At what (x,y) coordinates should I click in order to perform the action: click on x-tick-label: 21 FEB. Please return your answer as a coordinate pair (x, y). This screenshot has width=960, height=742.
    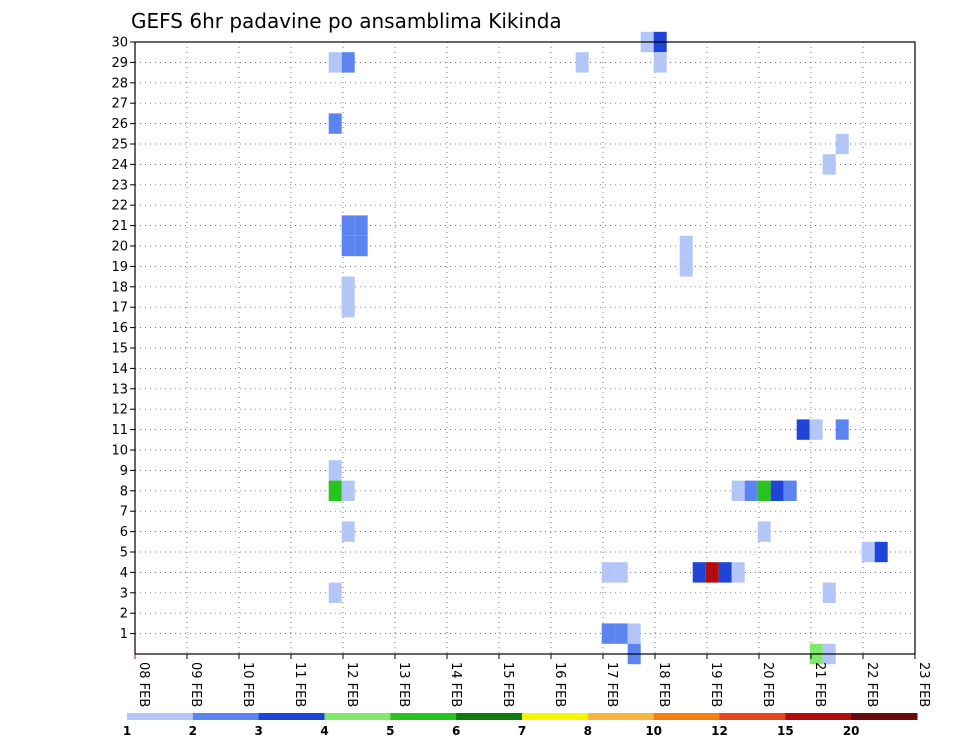
    Looking at the image, I should click on (819, 684).